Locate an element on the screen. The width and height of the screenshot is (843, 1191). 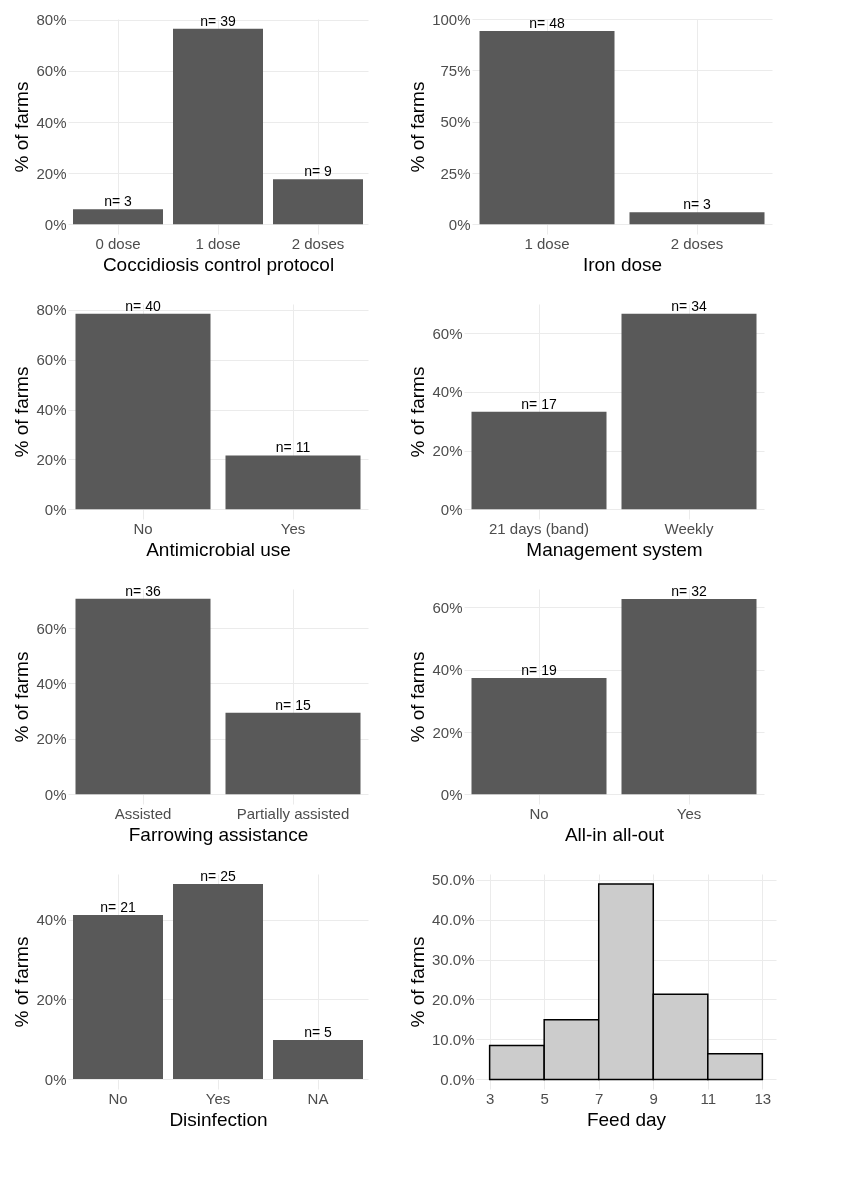
y-tick-label: 40.0% is located at coordinates (453, 920).